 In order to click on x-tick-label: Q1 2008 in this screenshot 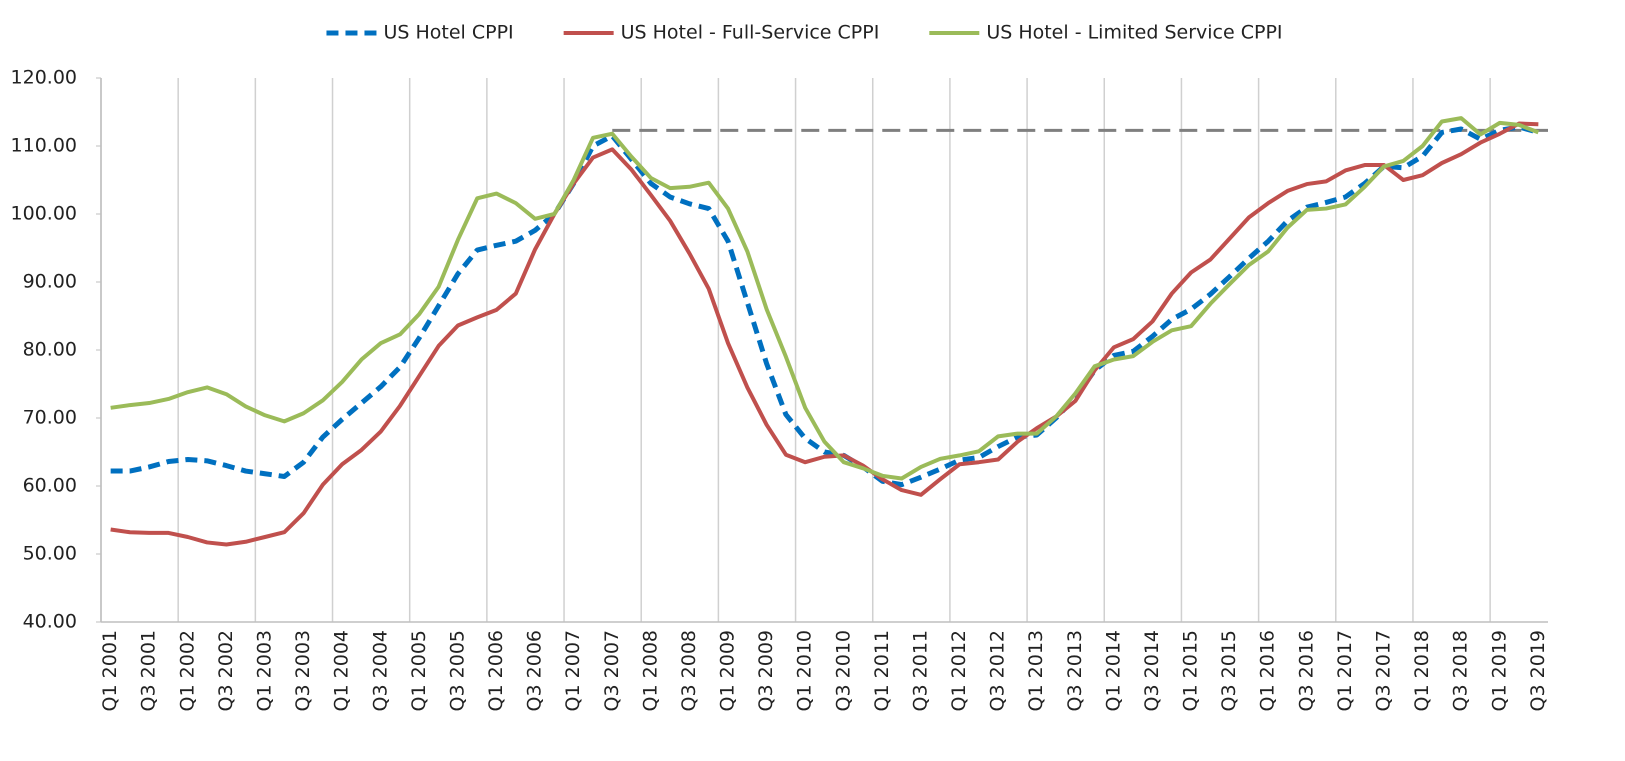, I will do `click(650, 670)`.